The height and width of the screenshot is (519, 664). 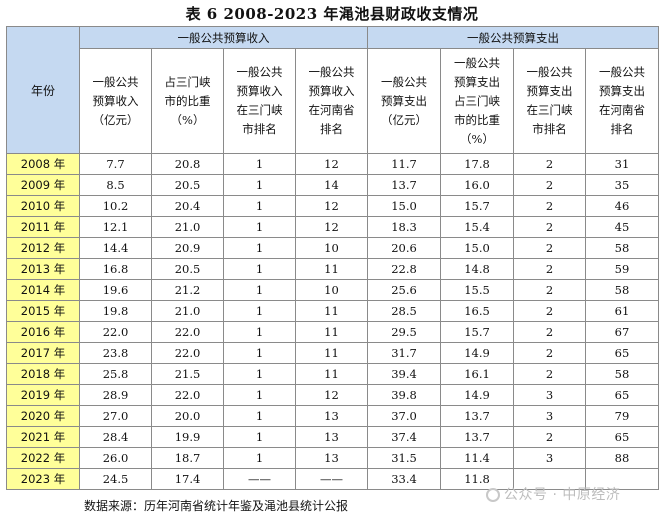 What do you see at coordinates (115, 185) in the screenshot?
I see `value-cell: 8.5` at bounding box center [115, 185].